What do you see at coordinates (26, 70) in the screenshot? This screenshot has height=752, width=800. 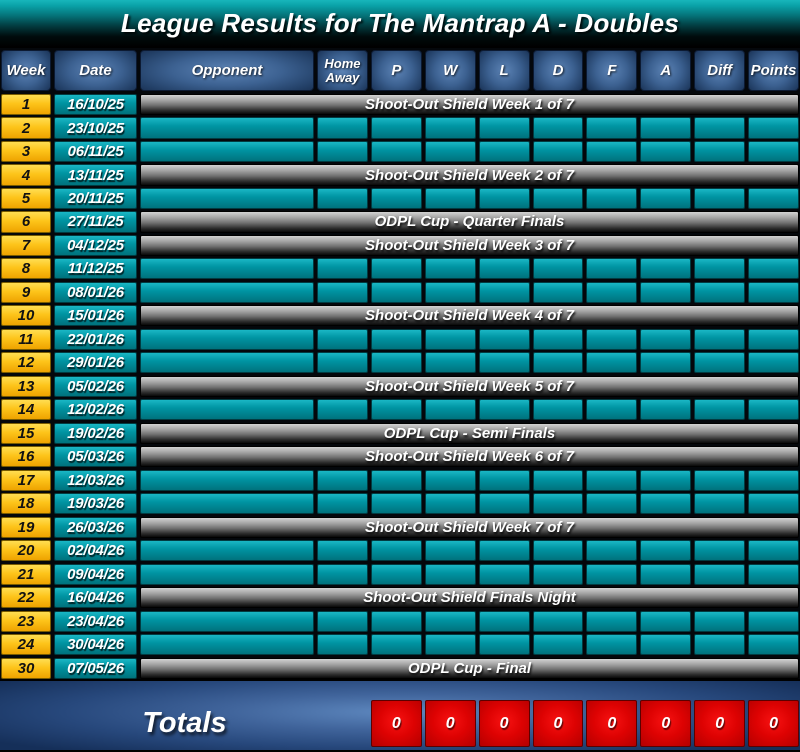 I see `column-header-week: Week` at bounding box center [26, 70].